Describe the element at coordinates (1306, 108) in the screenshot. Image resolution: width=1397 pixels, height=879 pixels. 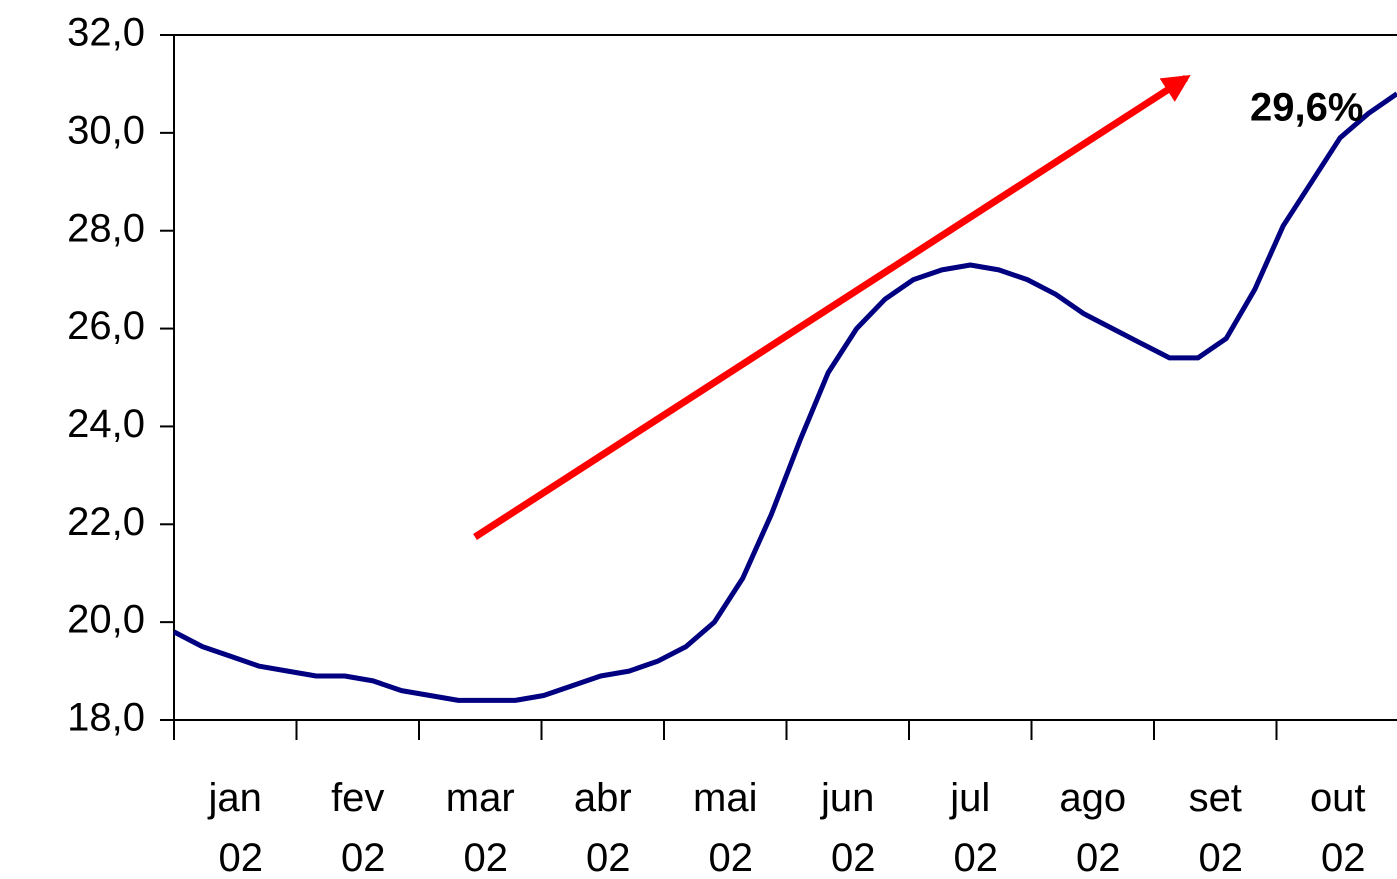
I see `annotation: 29,6%` at that location.